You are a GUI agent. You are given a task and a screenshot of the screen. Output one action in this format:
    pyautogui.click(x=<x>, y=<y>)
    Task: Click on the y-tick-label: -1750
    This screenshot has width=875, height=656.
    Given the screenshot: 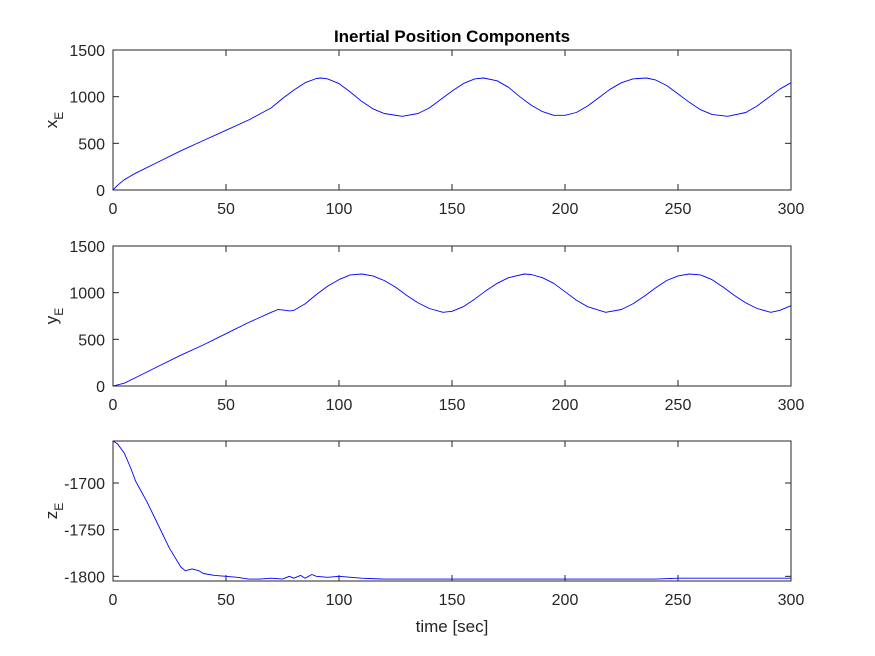 What is the action you would take?
    pyautogui.click(x=84, y=531)
    